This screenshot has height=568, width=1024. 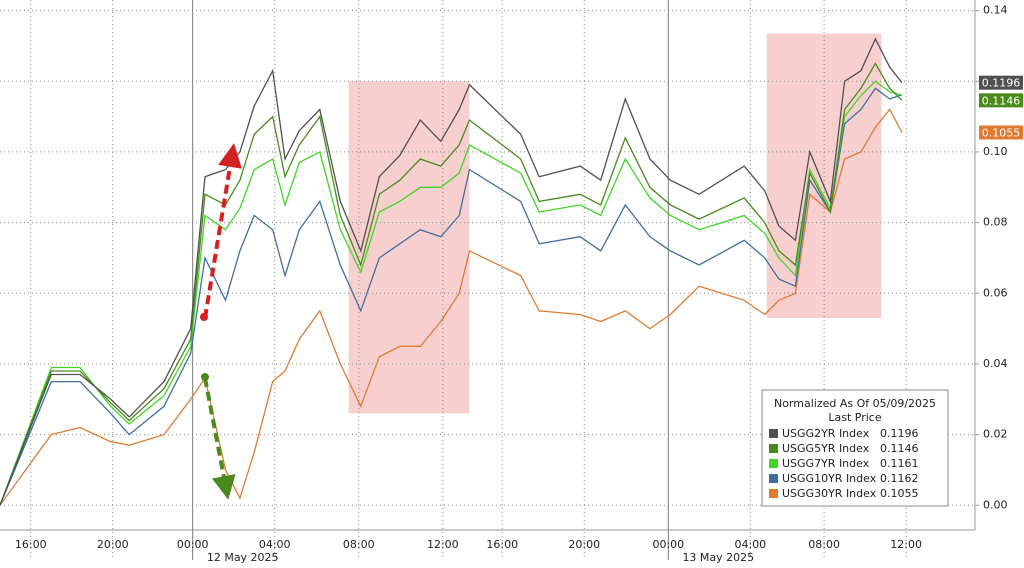 I want to click on legend-label: USGG7YR Index, so click(x=826, y=463).